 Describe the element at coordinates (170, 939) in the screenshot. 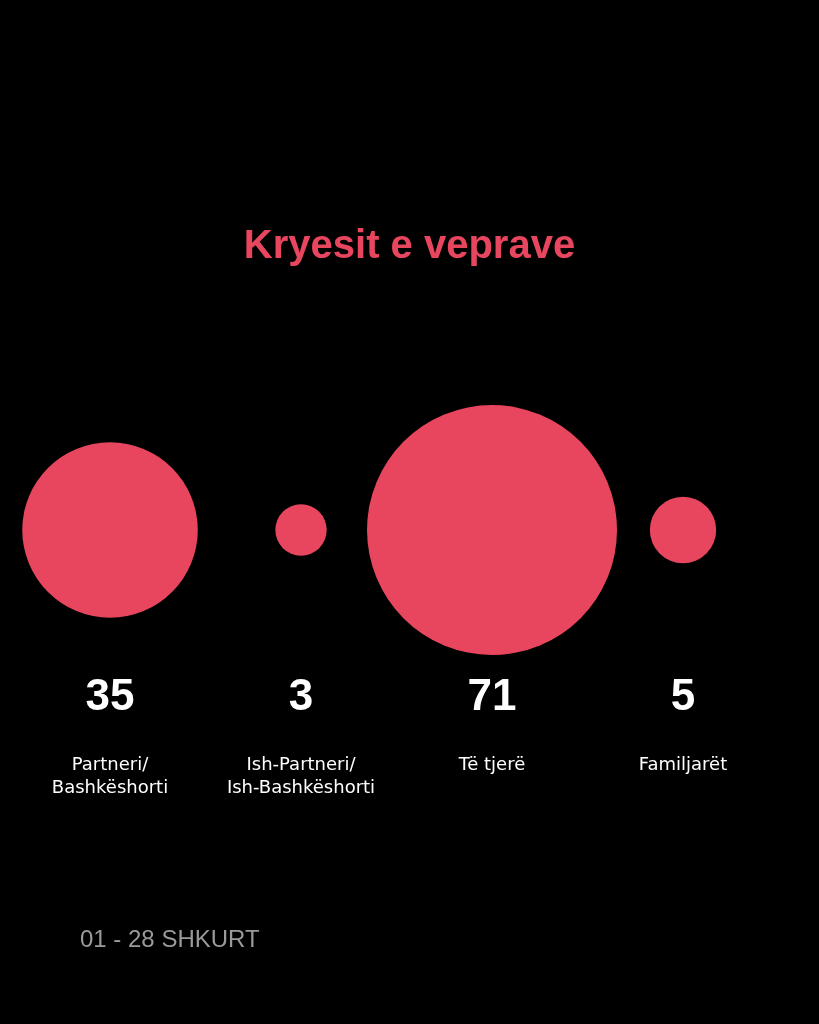

I see `text: 01 - 28 SHKURT` at that location.